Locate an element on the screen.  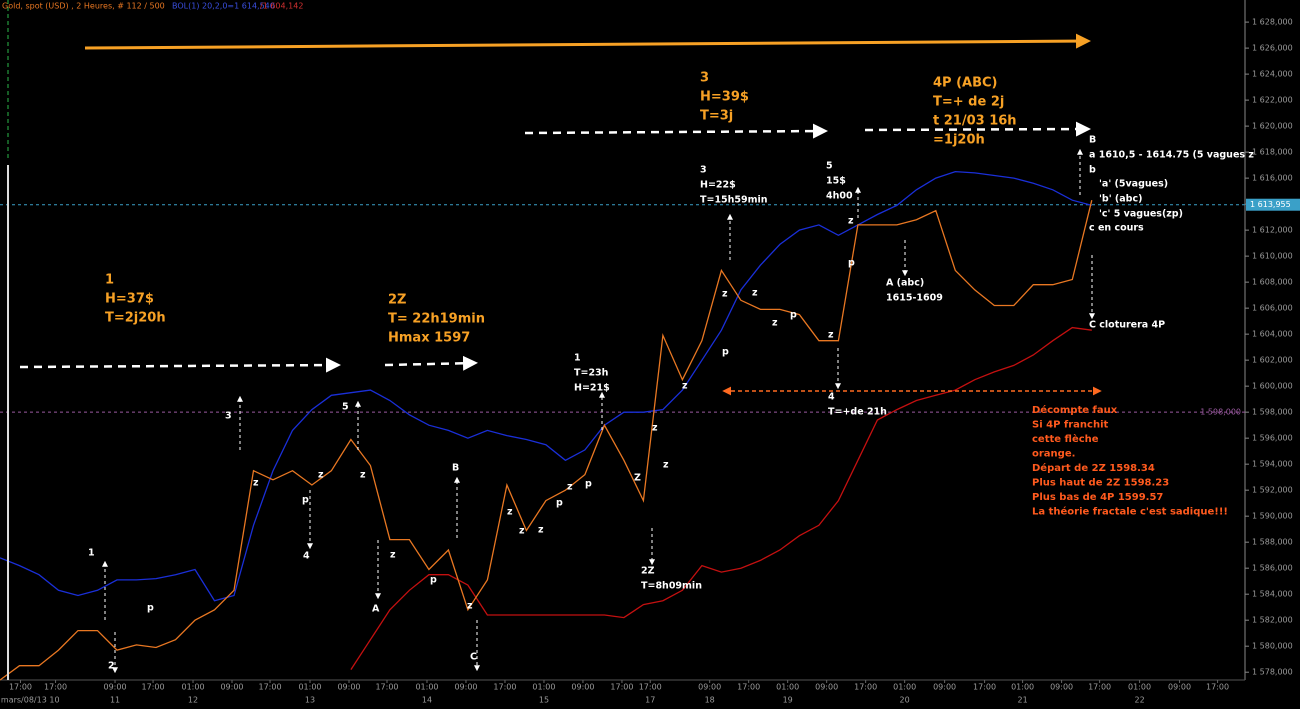
annotation: c en cours is located at coordinates (1116, 228).